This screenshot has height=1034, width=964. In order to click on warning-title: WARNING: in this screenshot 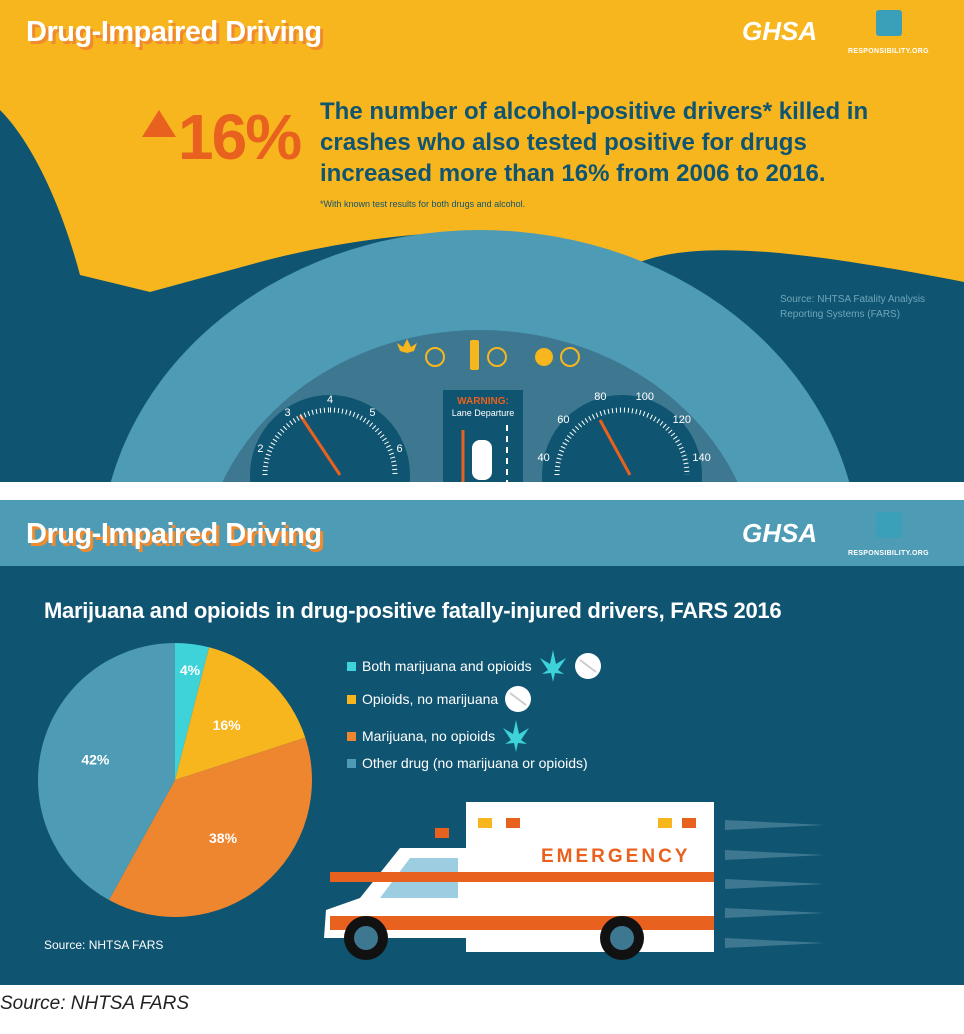, I will do `click(483, 401)`.